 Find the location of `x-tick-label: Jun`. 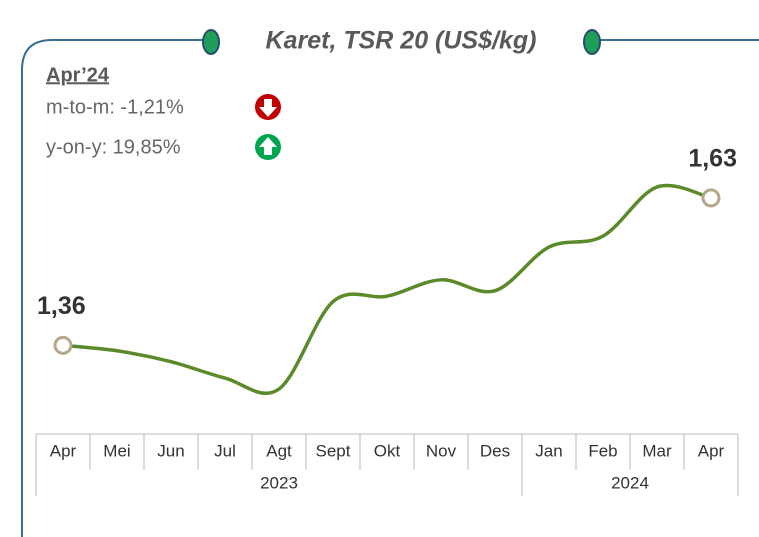

x-tick-label: Jun is located at coordinates (170, 450).